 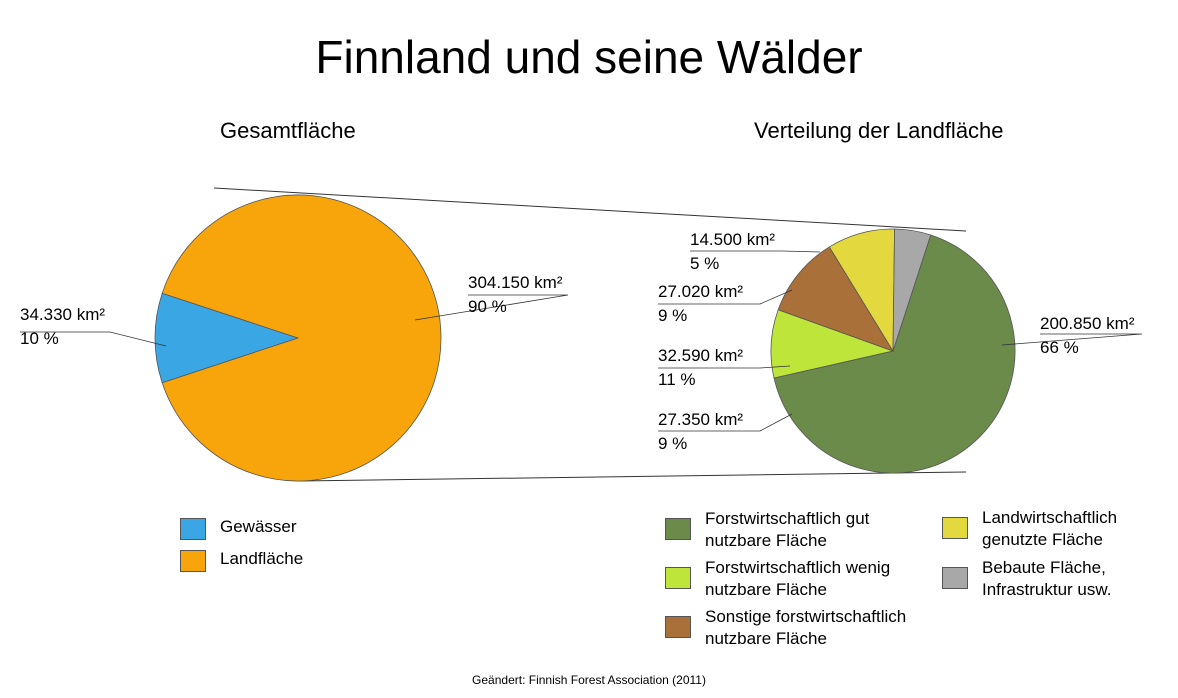 What do you see at coordinates (241, 560) in the screenshot?
I see `legend-landflaeche: Landfläche` at bounding box center [241, 560].